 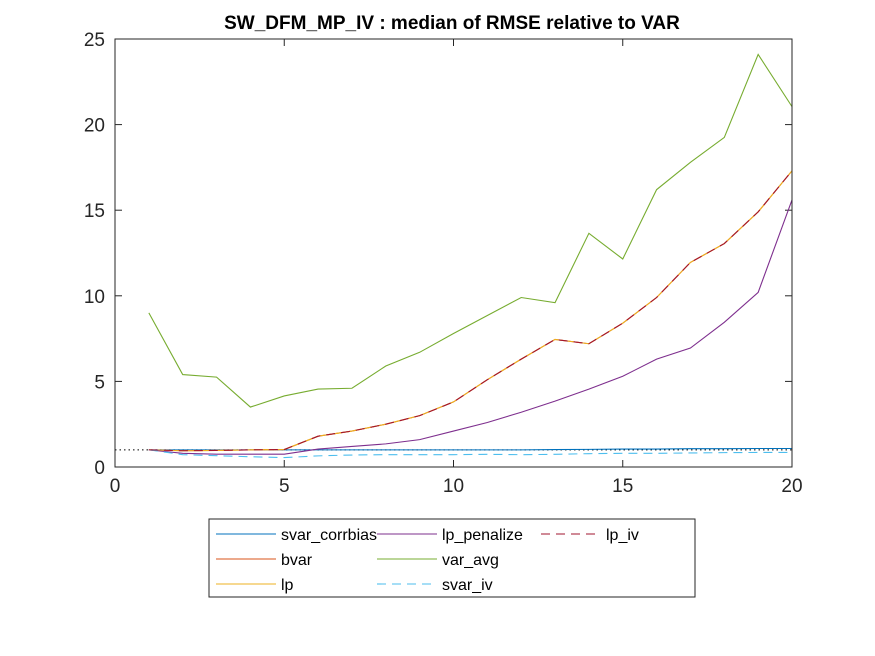 What do you see at coordinates (94, 297) in the screenshot?
I see `y-tick-label: 10` at bounding box center [94, 297].